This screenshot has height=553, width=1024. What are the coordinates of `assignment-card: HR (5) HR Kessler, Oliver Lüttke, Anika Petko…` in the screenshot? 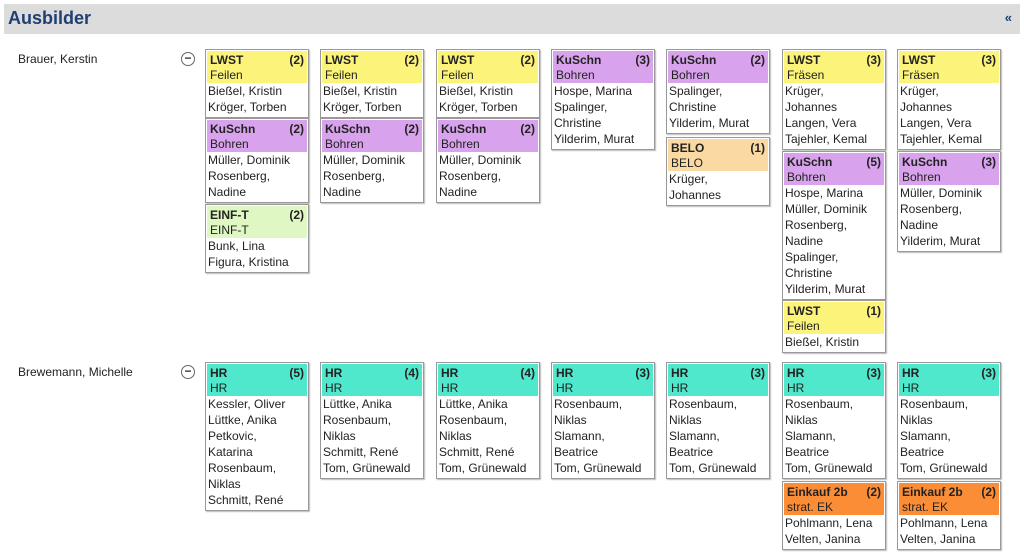 It's located at (257, 436).